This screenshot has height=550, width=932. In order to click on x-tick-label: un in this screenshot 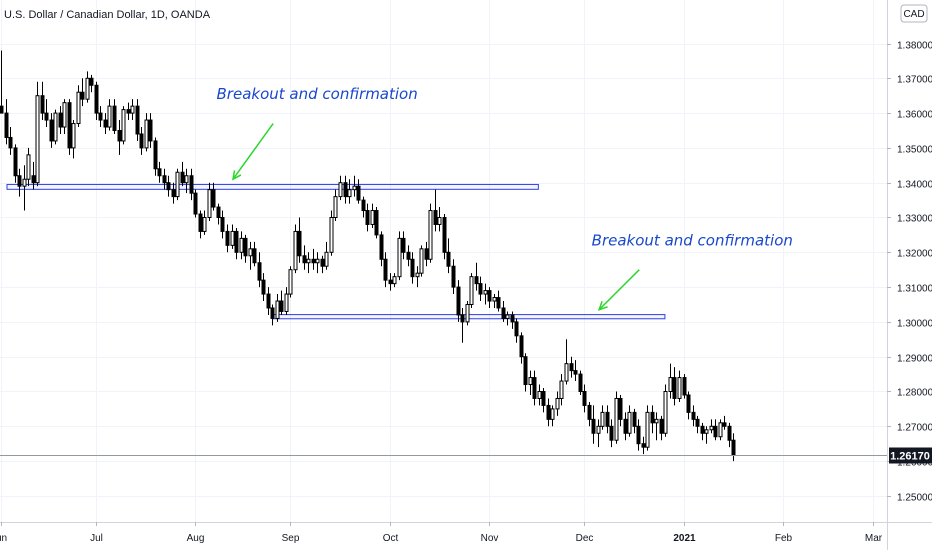, I will do `click(3, 538)`.